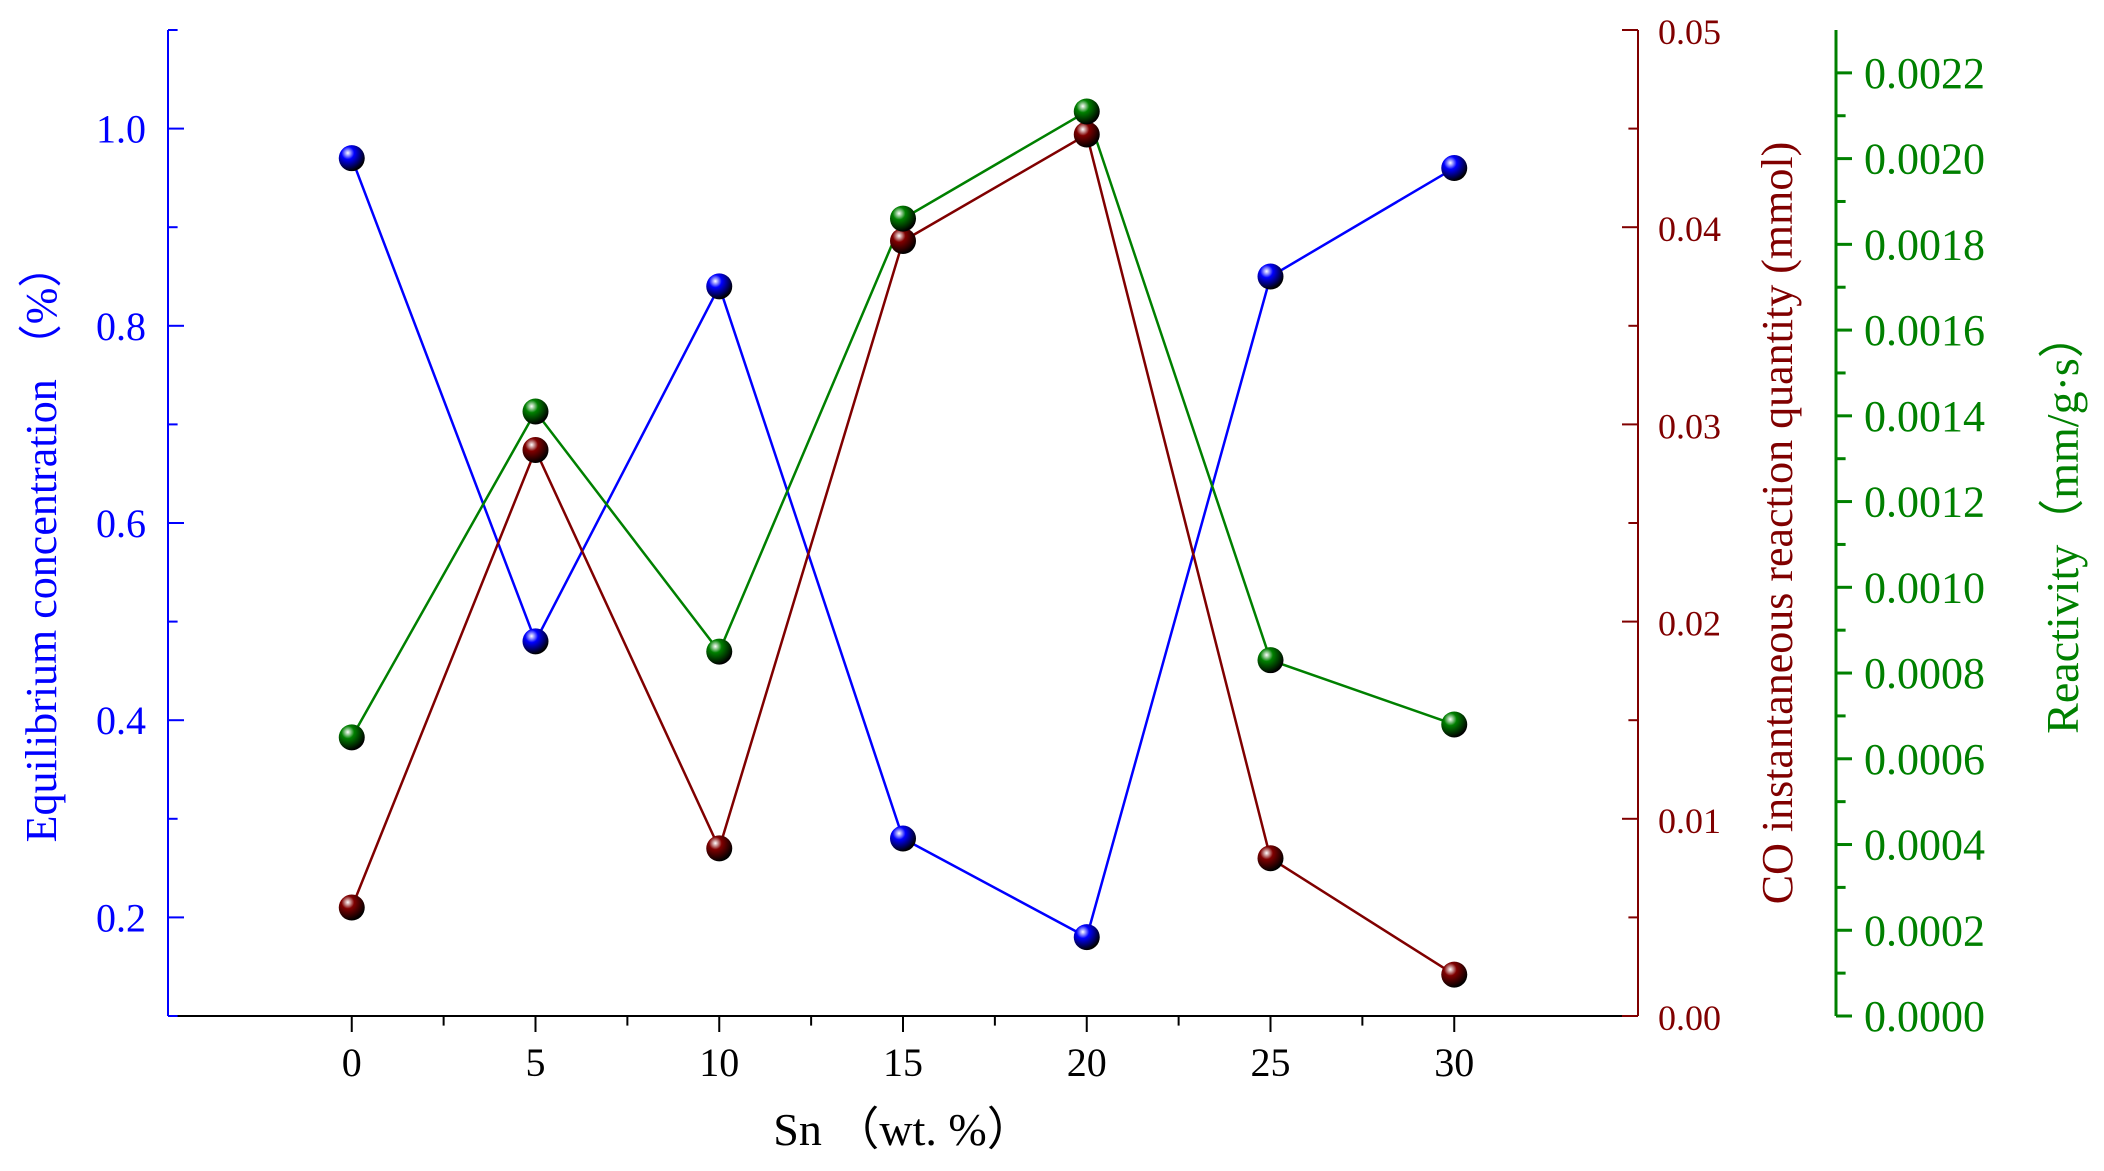 Image resolution: width=2104 pixels, height=1171 pixels. I want to click on right1-tick-label: 0.03, so click(1689, 426).